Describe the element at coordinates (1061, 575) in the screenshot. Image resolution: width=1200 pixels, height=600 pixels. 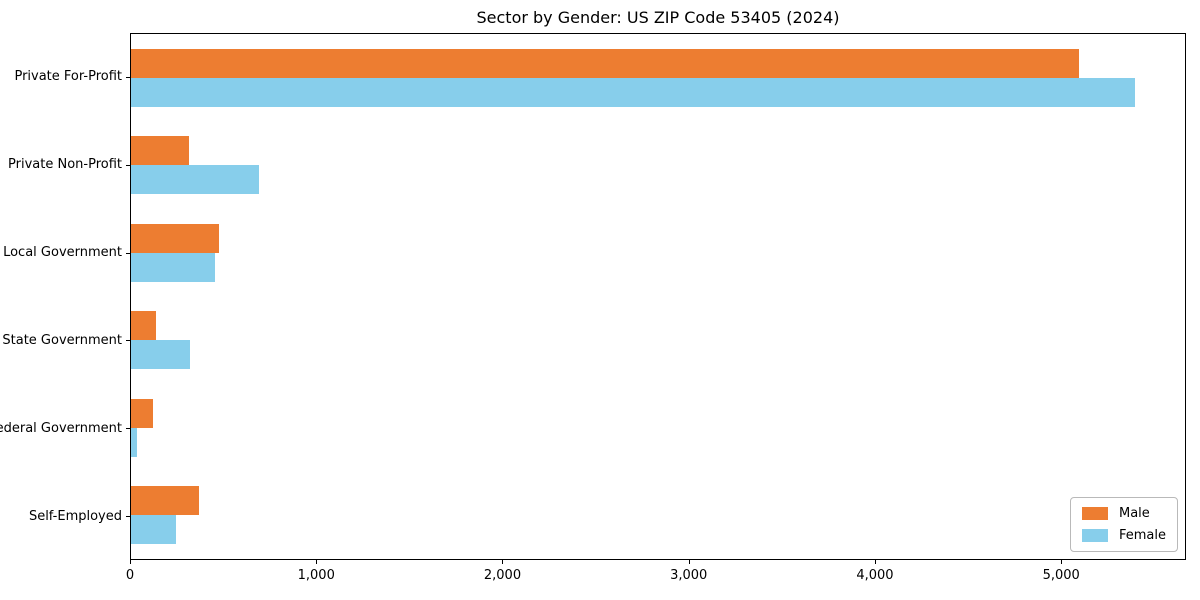
I see `x-tick-label-5-000: 5,000` at that location.